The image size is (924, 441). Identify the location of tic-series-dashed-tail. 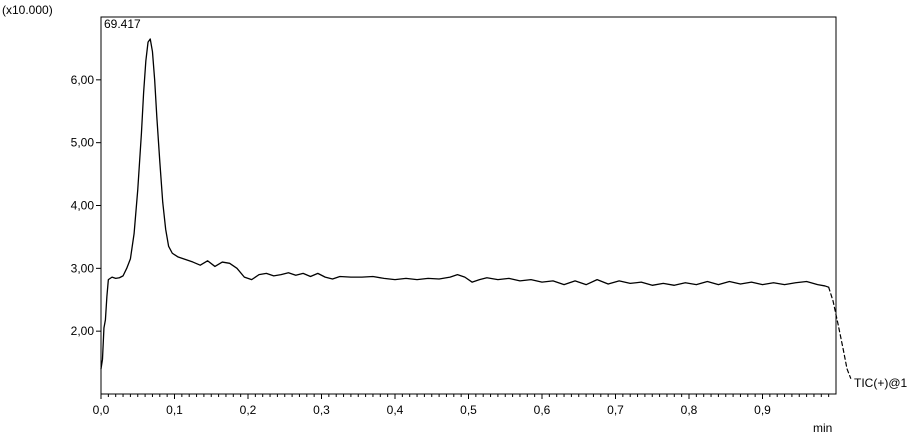
(840, 332).